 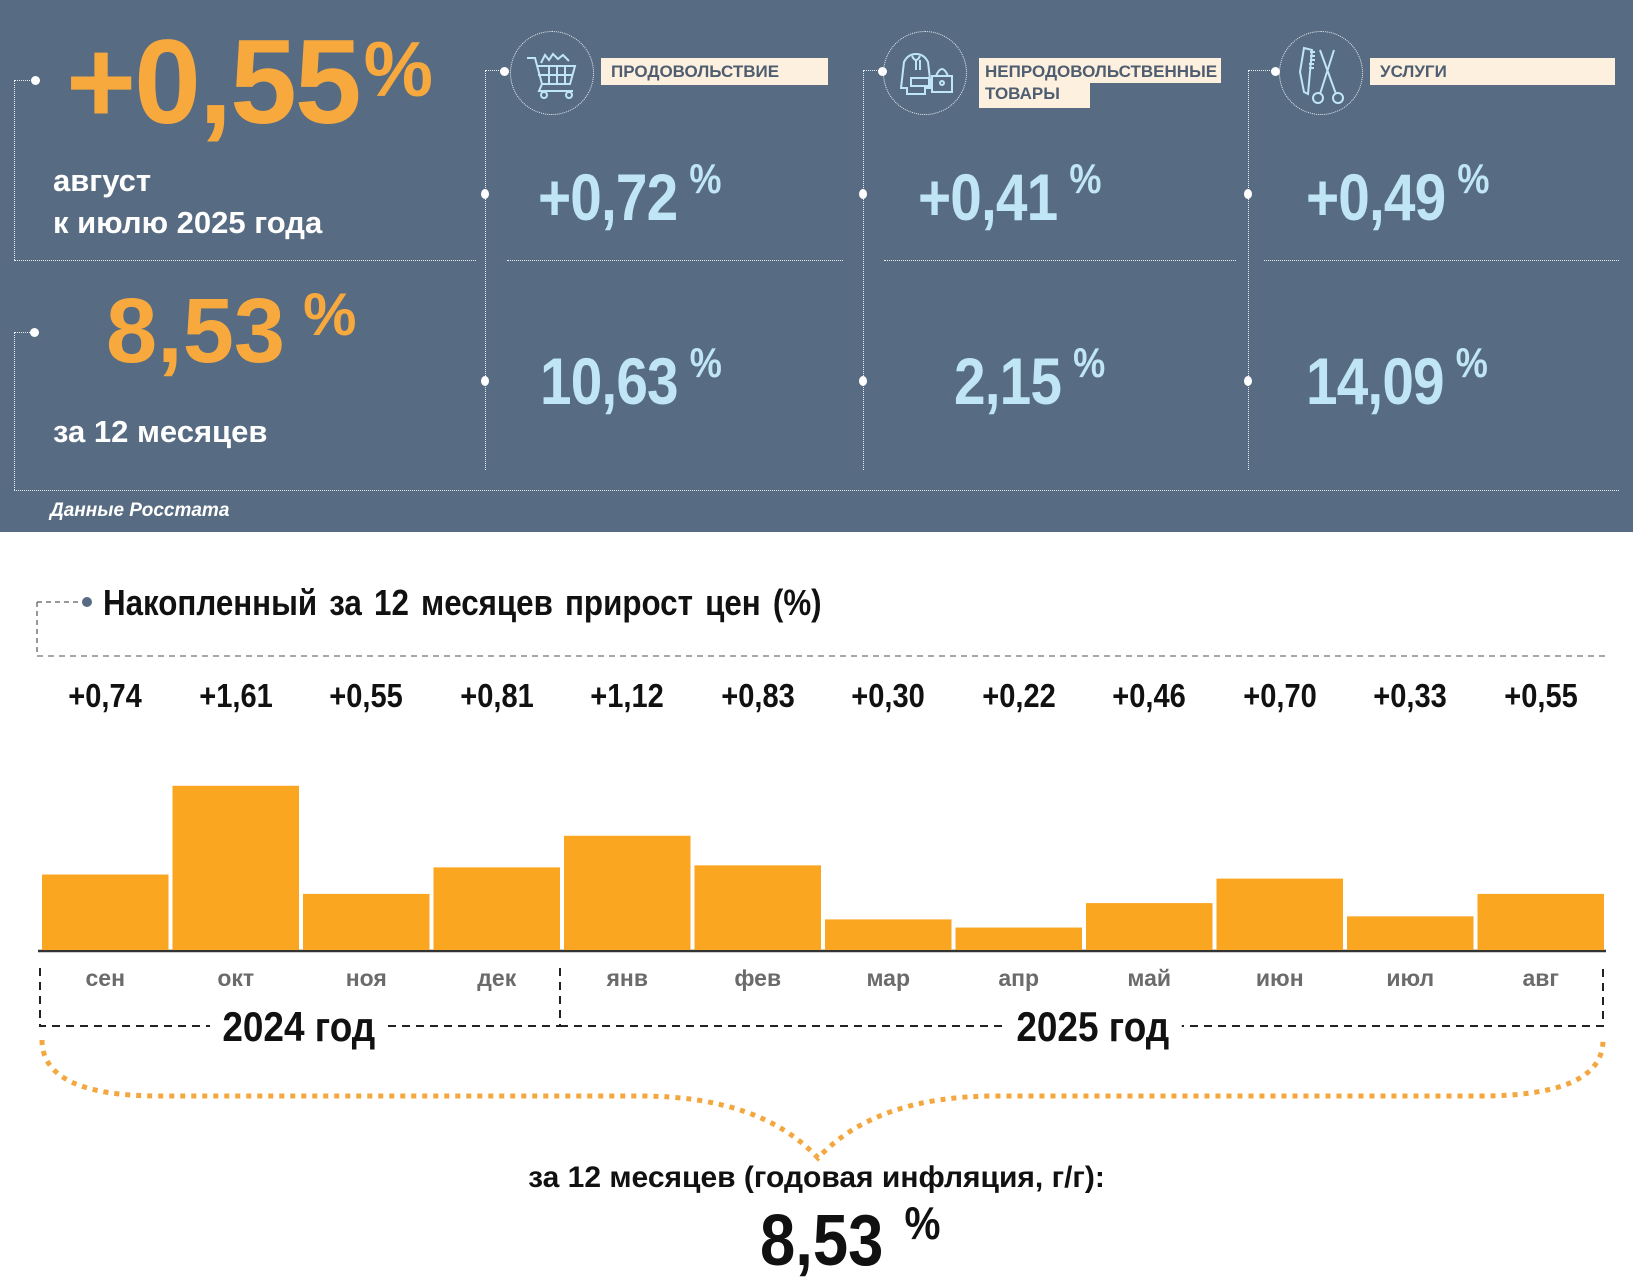 I want to click on bar-value-label: +0,46, so click(x=1149, y=695).